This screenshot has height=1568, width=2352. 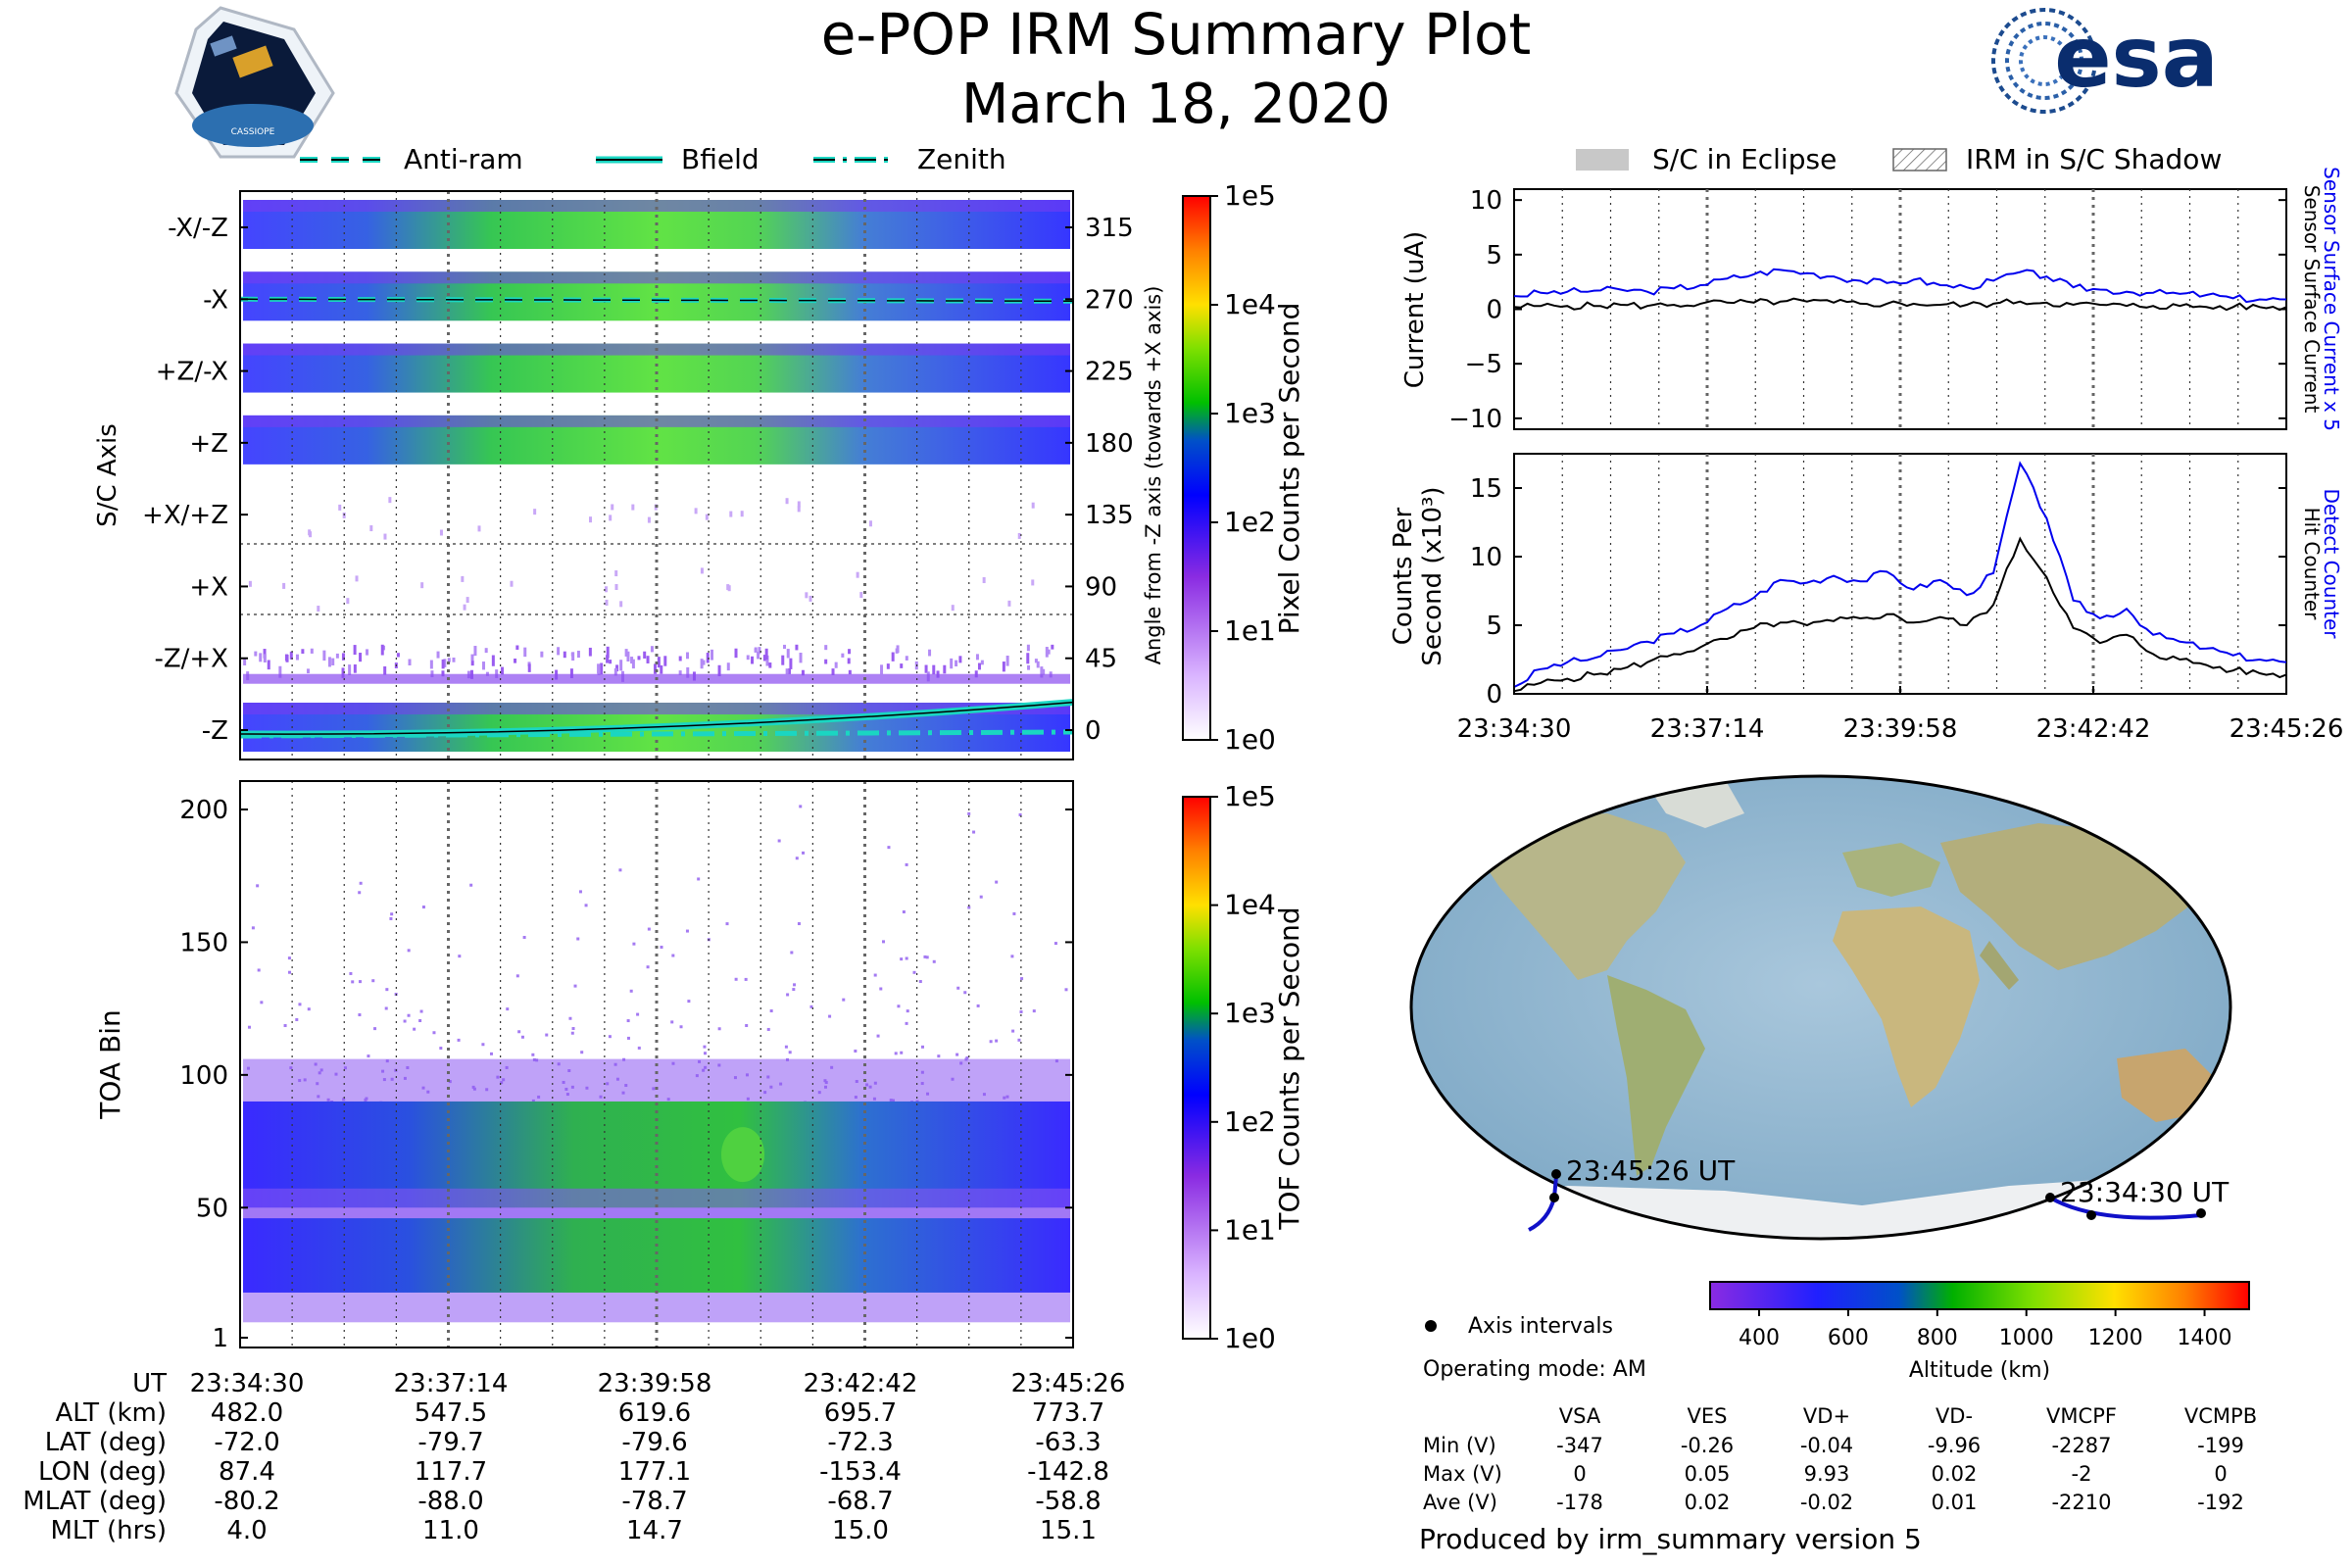 I want to click on current-right-label-blue: Sensor Surface Current x 5, so click(x=2331, y=299).